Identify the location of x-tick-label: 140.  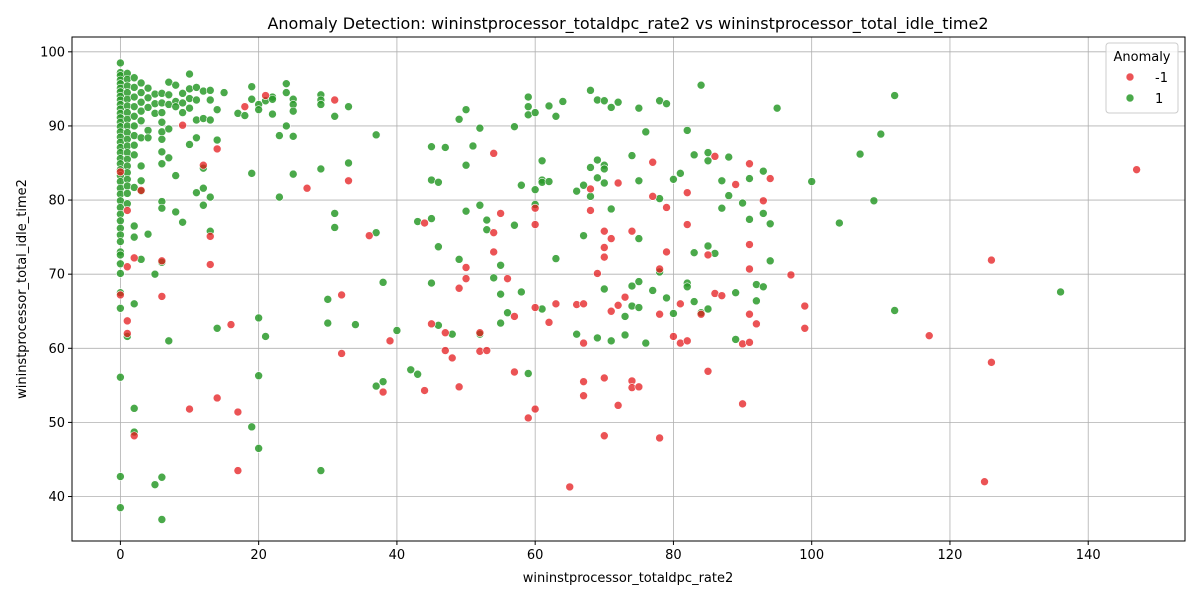
(1088, 555).